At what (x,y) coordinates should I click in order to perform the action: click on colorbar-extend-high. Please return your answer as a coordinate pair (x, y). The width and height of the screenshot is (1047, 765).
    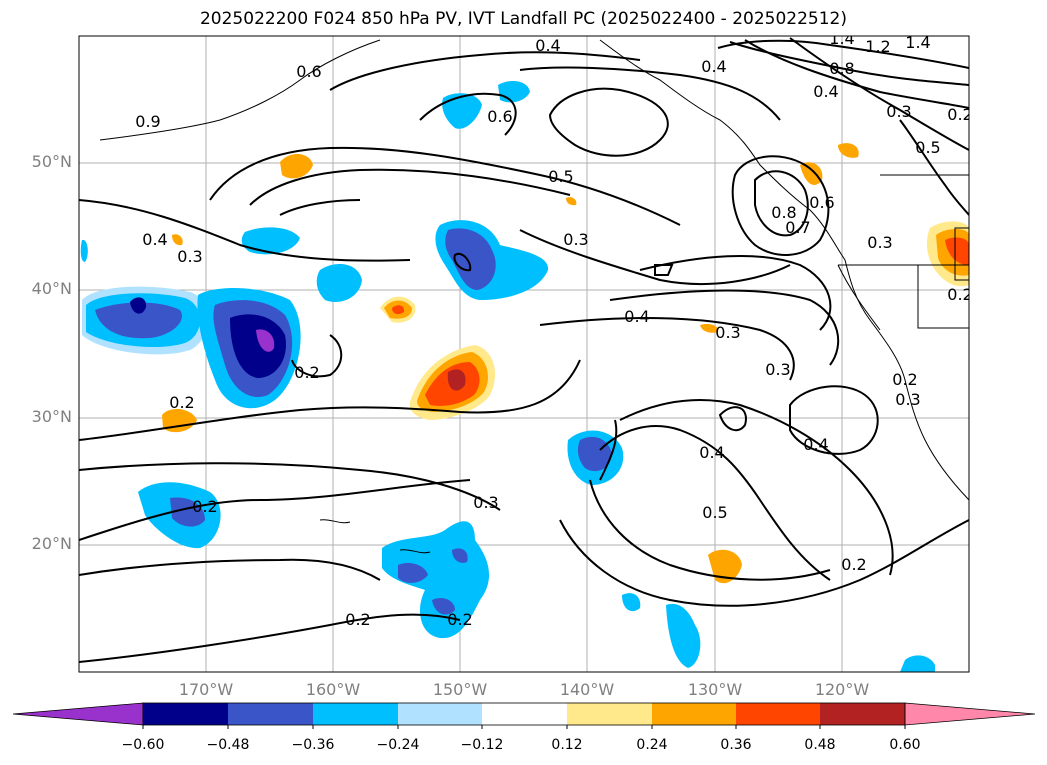
    Looking at the image, I should click on (970, 714).